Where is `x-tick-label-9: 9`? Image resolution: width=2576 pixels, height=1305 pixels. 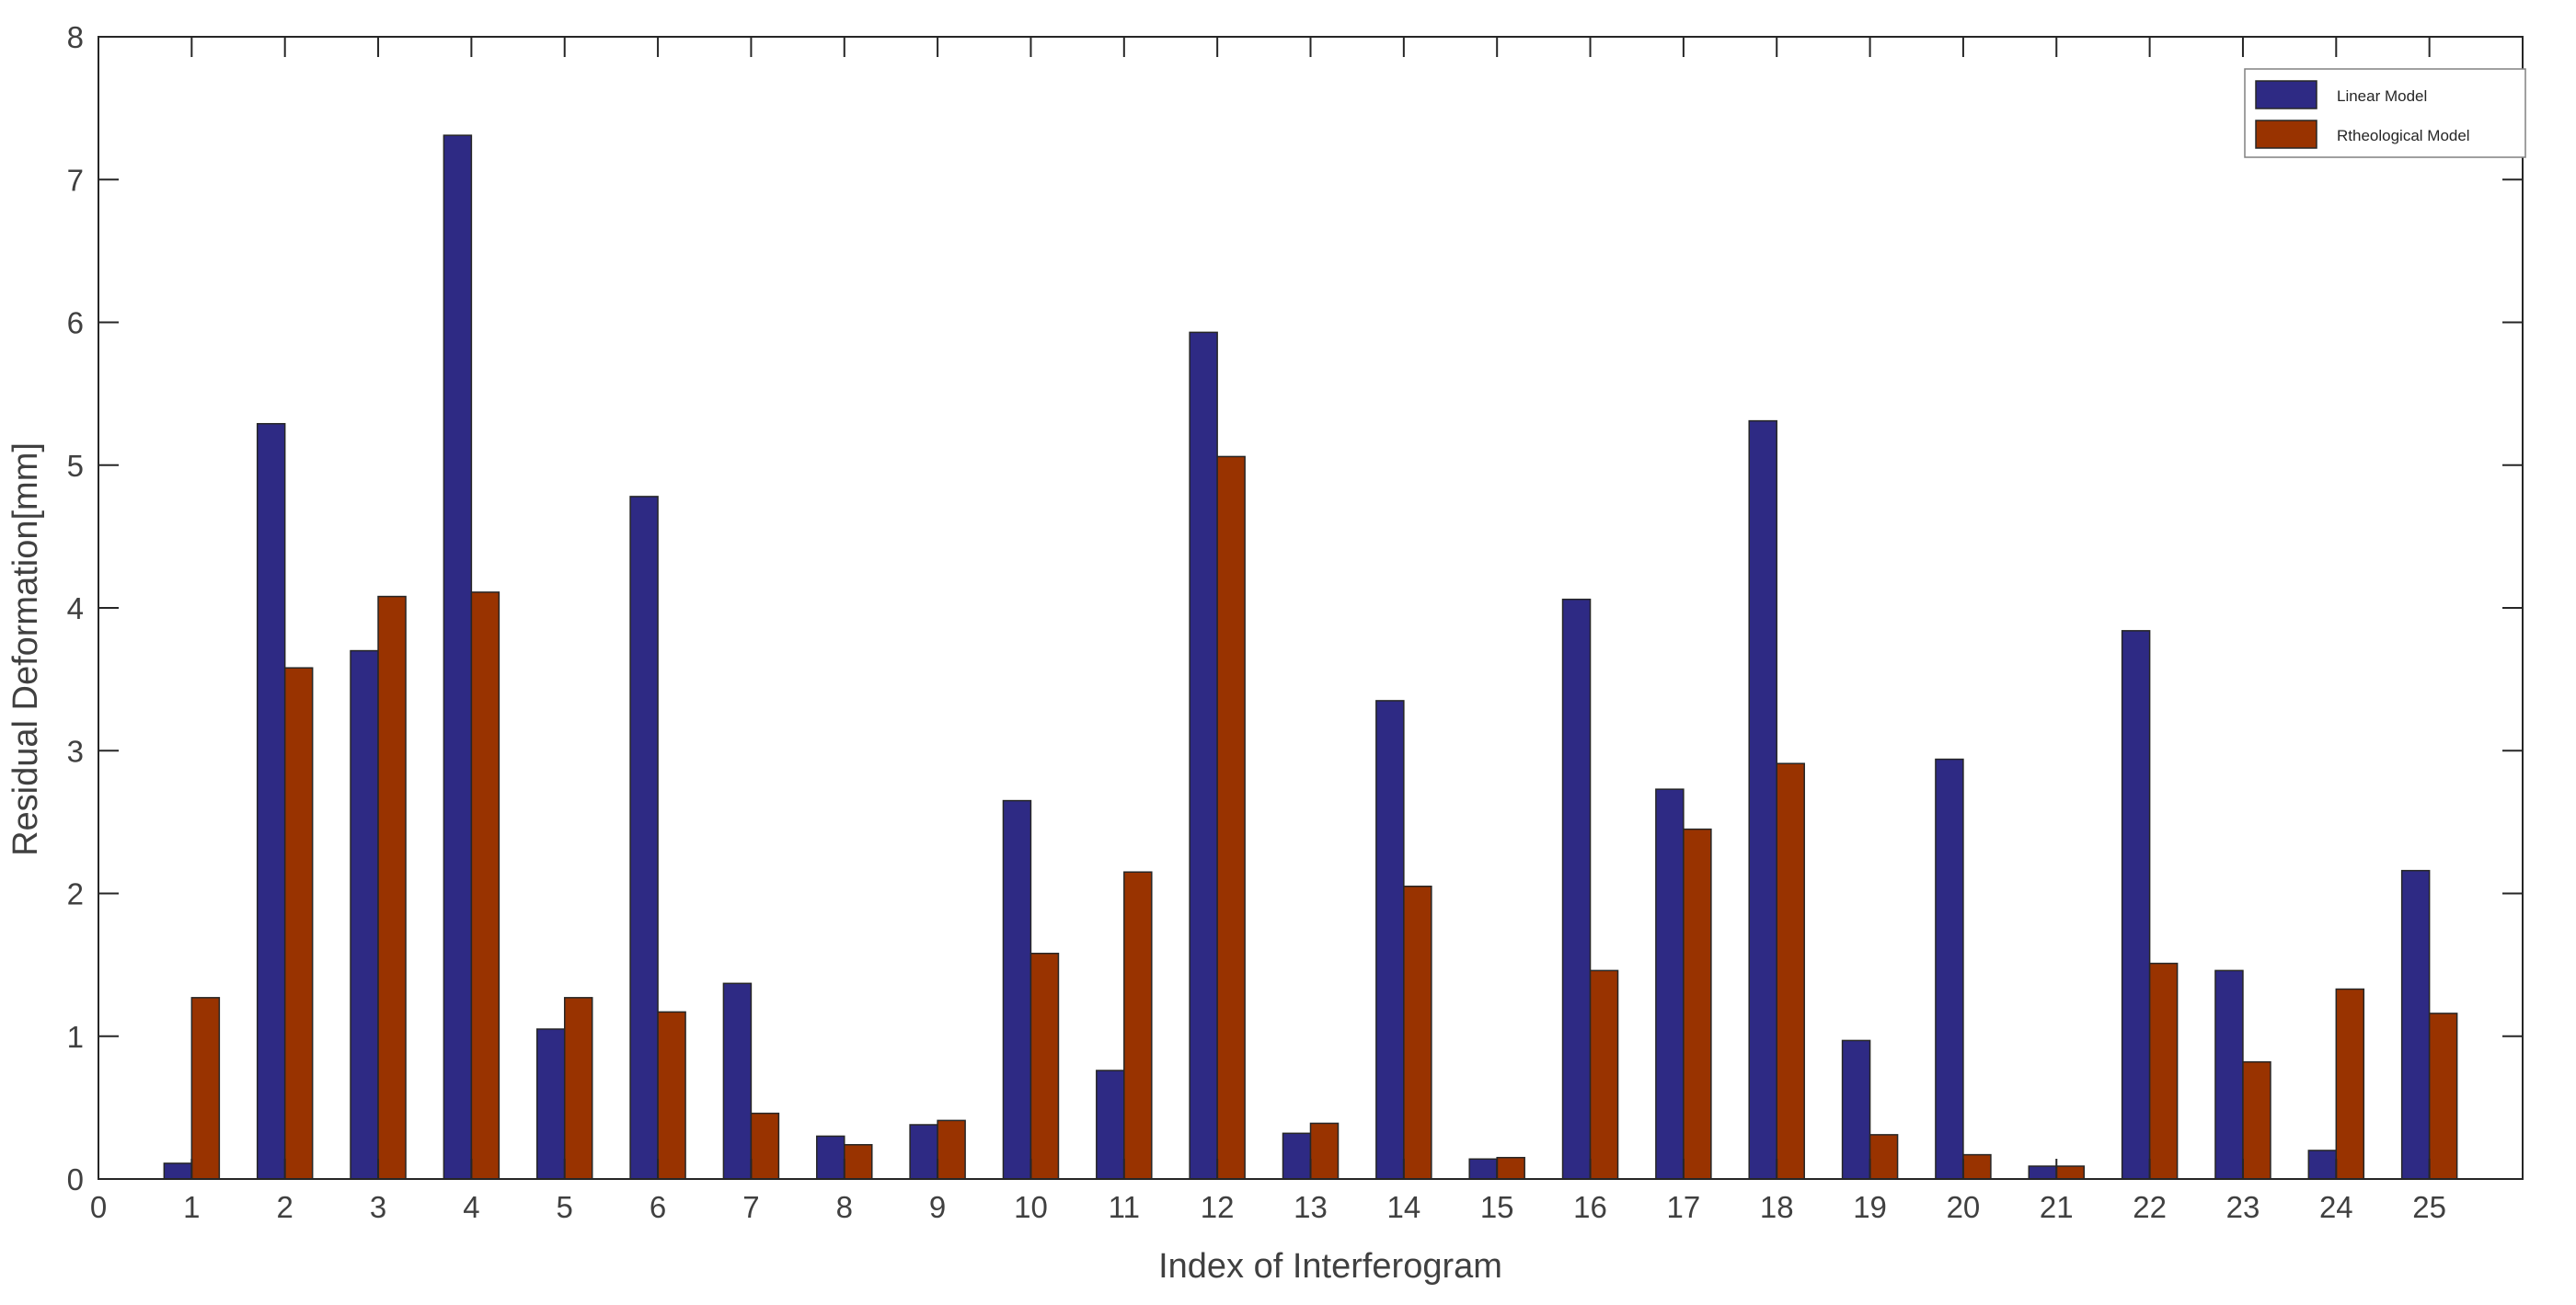 x-tick-label-9: 9 is located at coordinates (937, 1207).